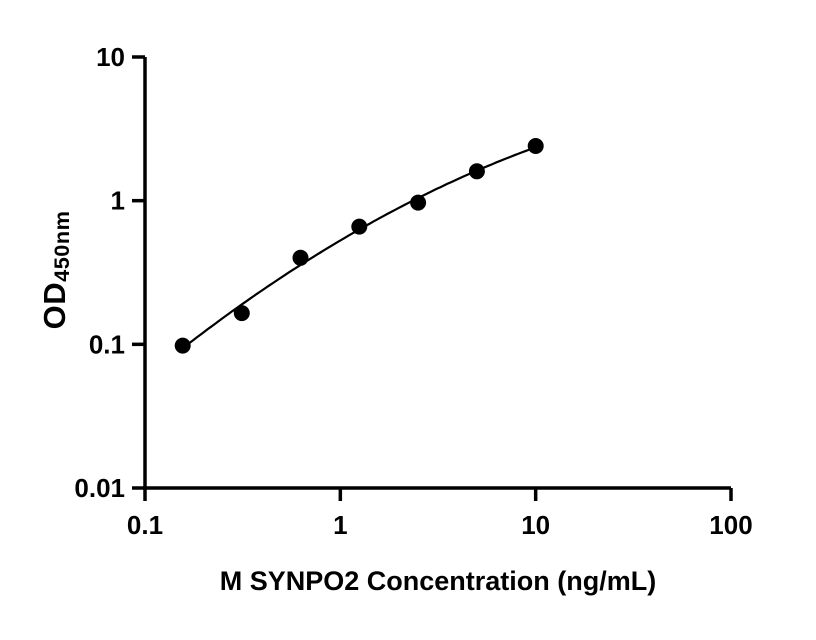 The height and width of the screenshot is (640, 816). Describe the element at coordinates (535, 525) in the screenshot. I see `x-tick-label: 10` at that location.